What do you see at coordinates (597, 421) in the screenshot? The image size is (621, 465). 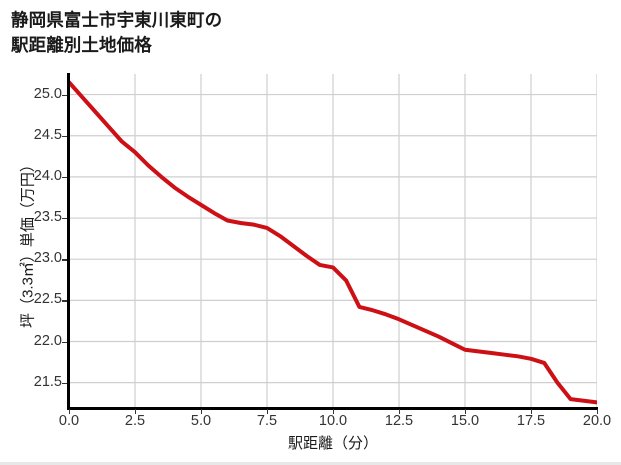 I see `x-tick-label: 20.0` at bounding box center [597, 421].